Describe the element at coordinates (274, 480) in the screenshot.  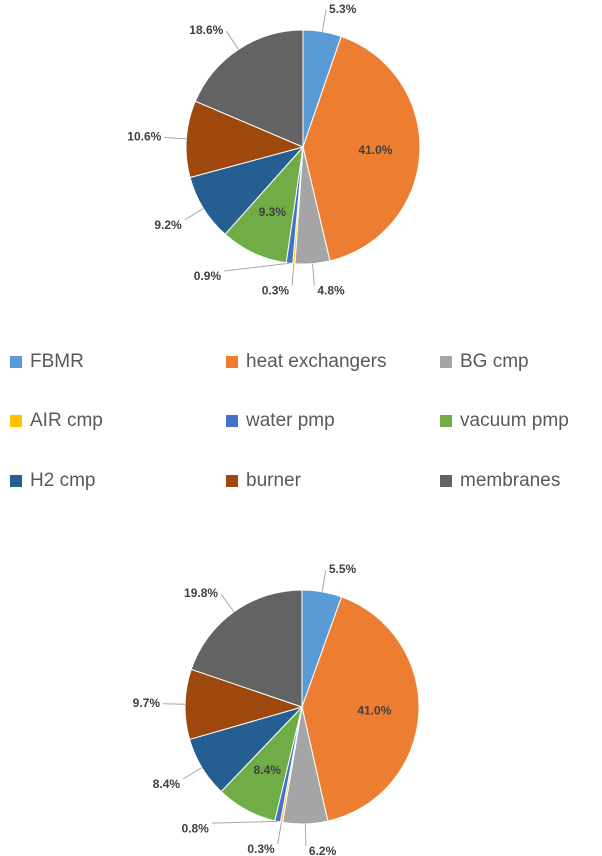
I see `legend-label: burner` at that location.